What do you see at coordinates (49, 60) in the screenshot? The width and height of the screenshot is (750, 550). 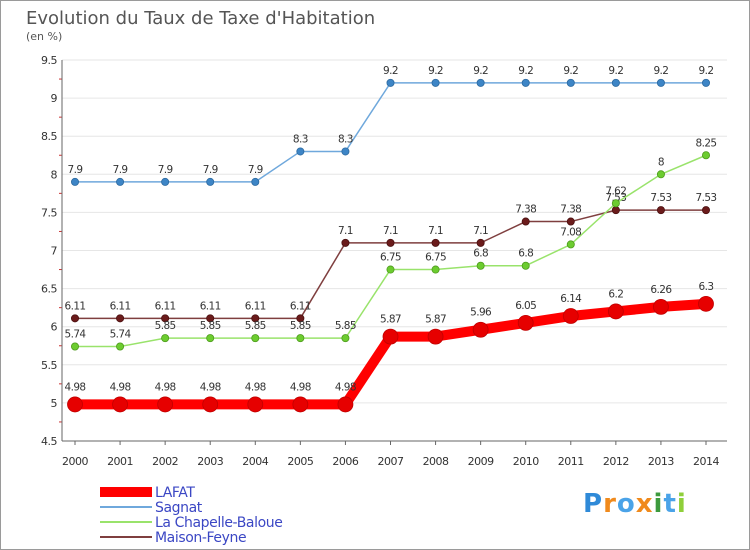 I see `y-tick-label: 9.5` at bounding box center [49, 60].